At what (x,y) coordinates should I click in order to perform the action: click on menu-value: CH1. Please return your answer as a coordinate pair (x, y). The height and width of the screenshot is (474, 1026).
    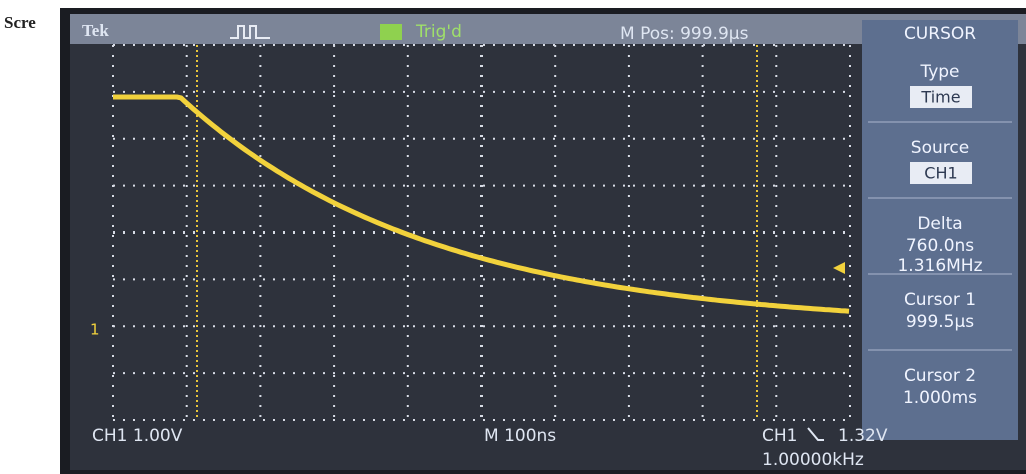
    Looking at the image, I should click on (940, 173).